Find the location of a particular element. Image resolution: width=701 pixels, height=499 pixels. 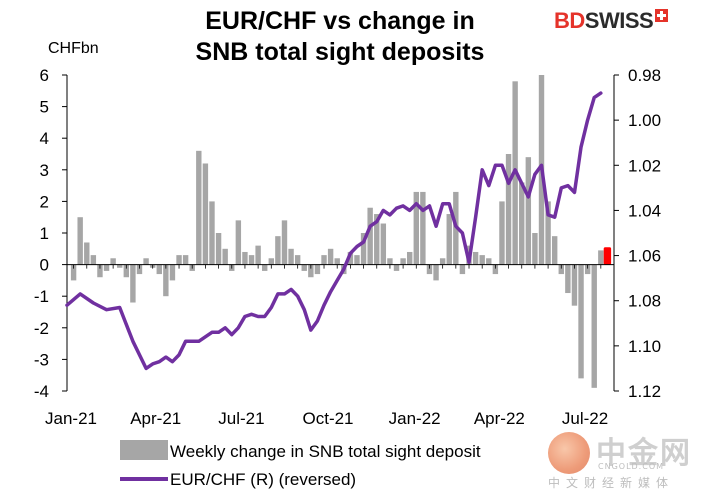

right-tick-label: 1.02 is located at coordinates (644, 165).